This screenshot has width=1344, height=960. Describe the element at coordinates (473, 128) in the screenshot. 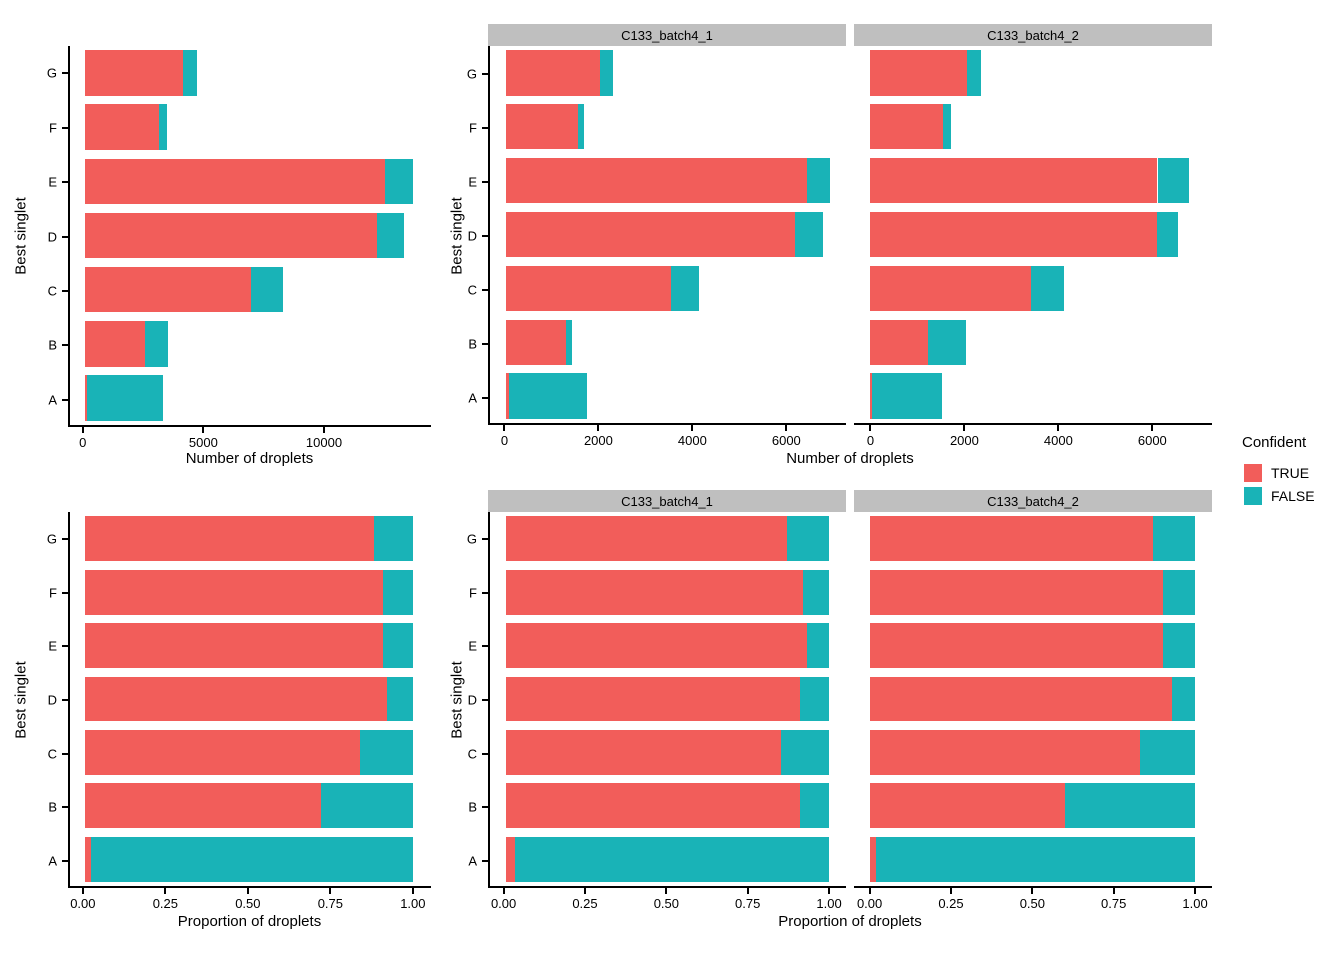

I see `y-tick-label-F: F` at that location.